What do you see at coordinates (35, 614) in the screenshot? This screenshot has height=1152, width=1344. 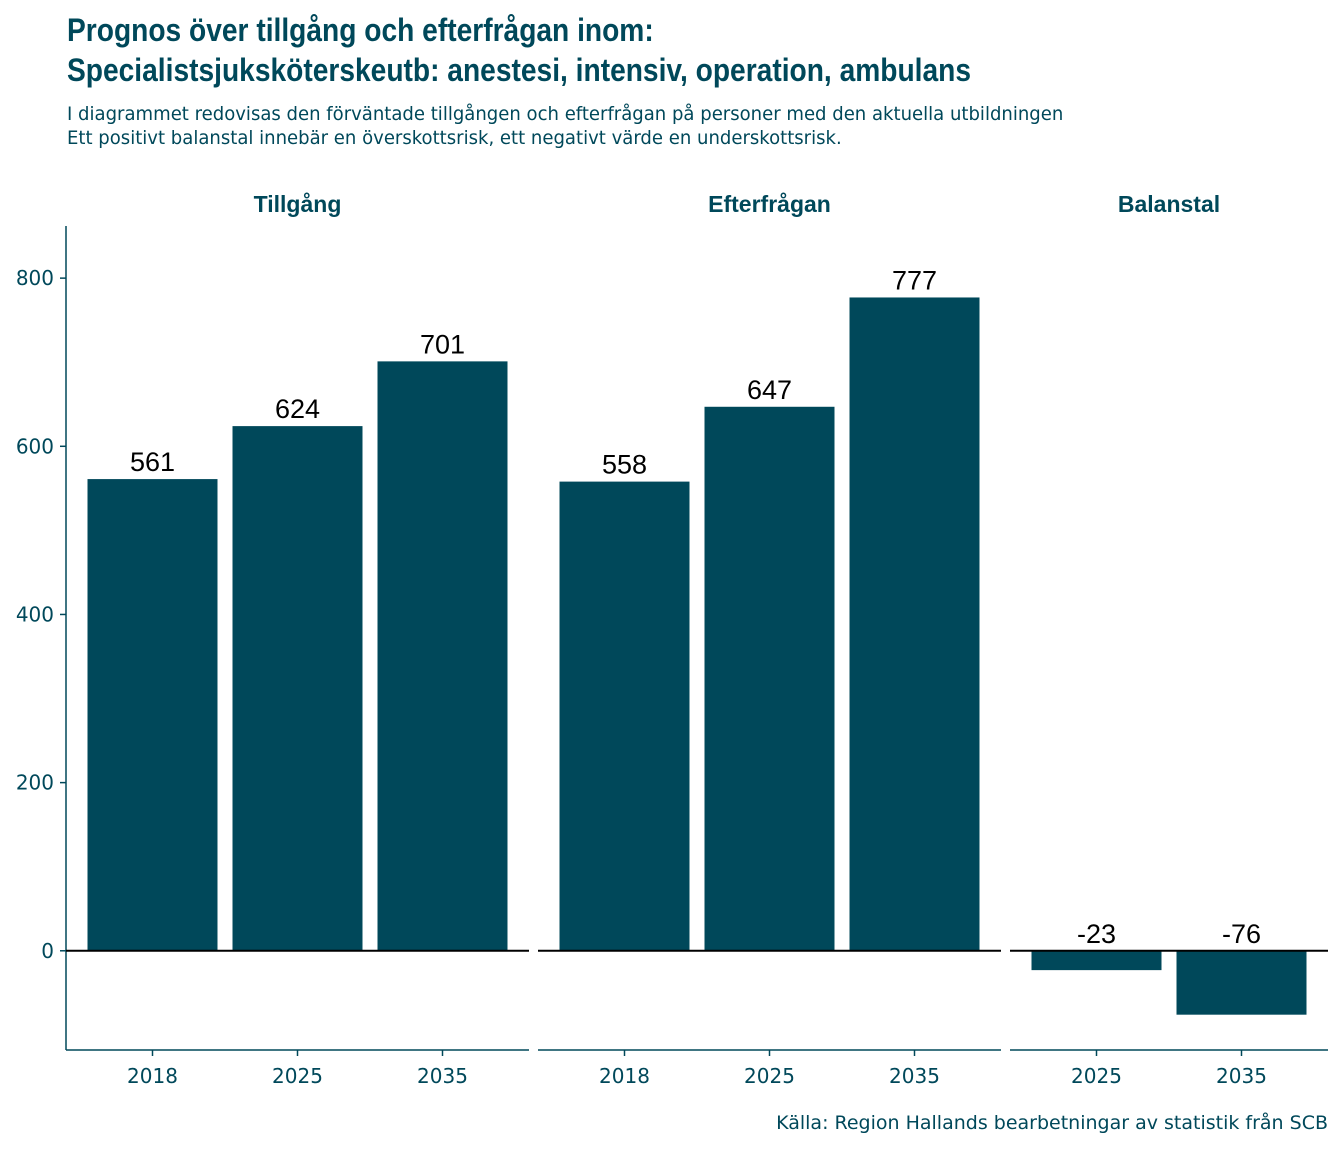 I see `y-tick-label: 400` at bounding box center [35, 614].